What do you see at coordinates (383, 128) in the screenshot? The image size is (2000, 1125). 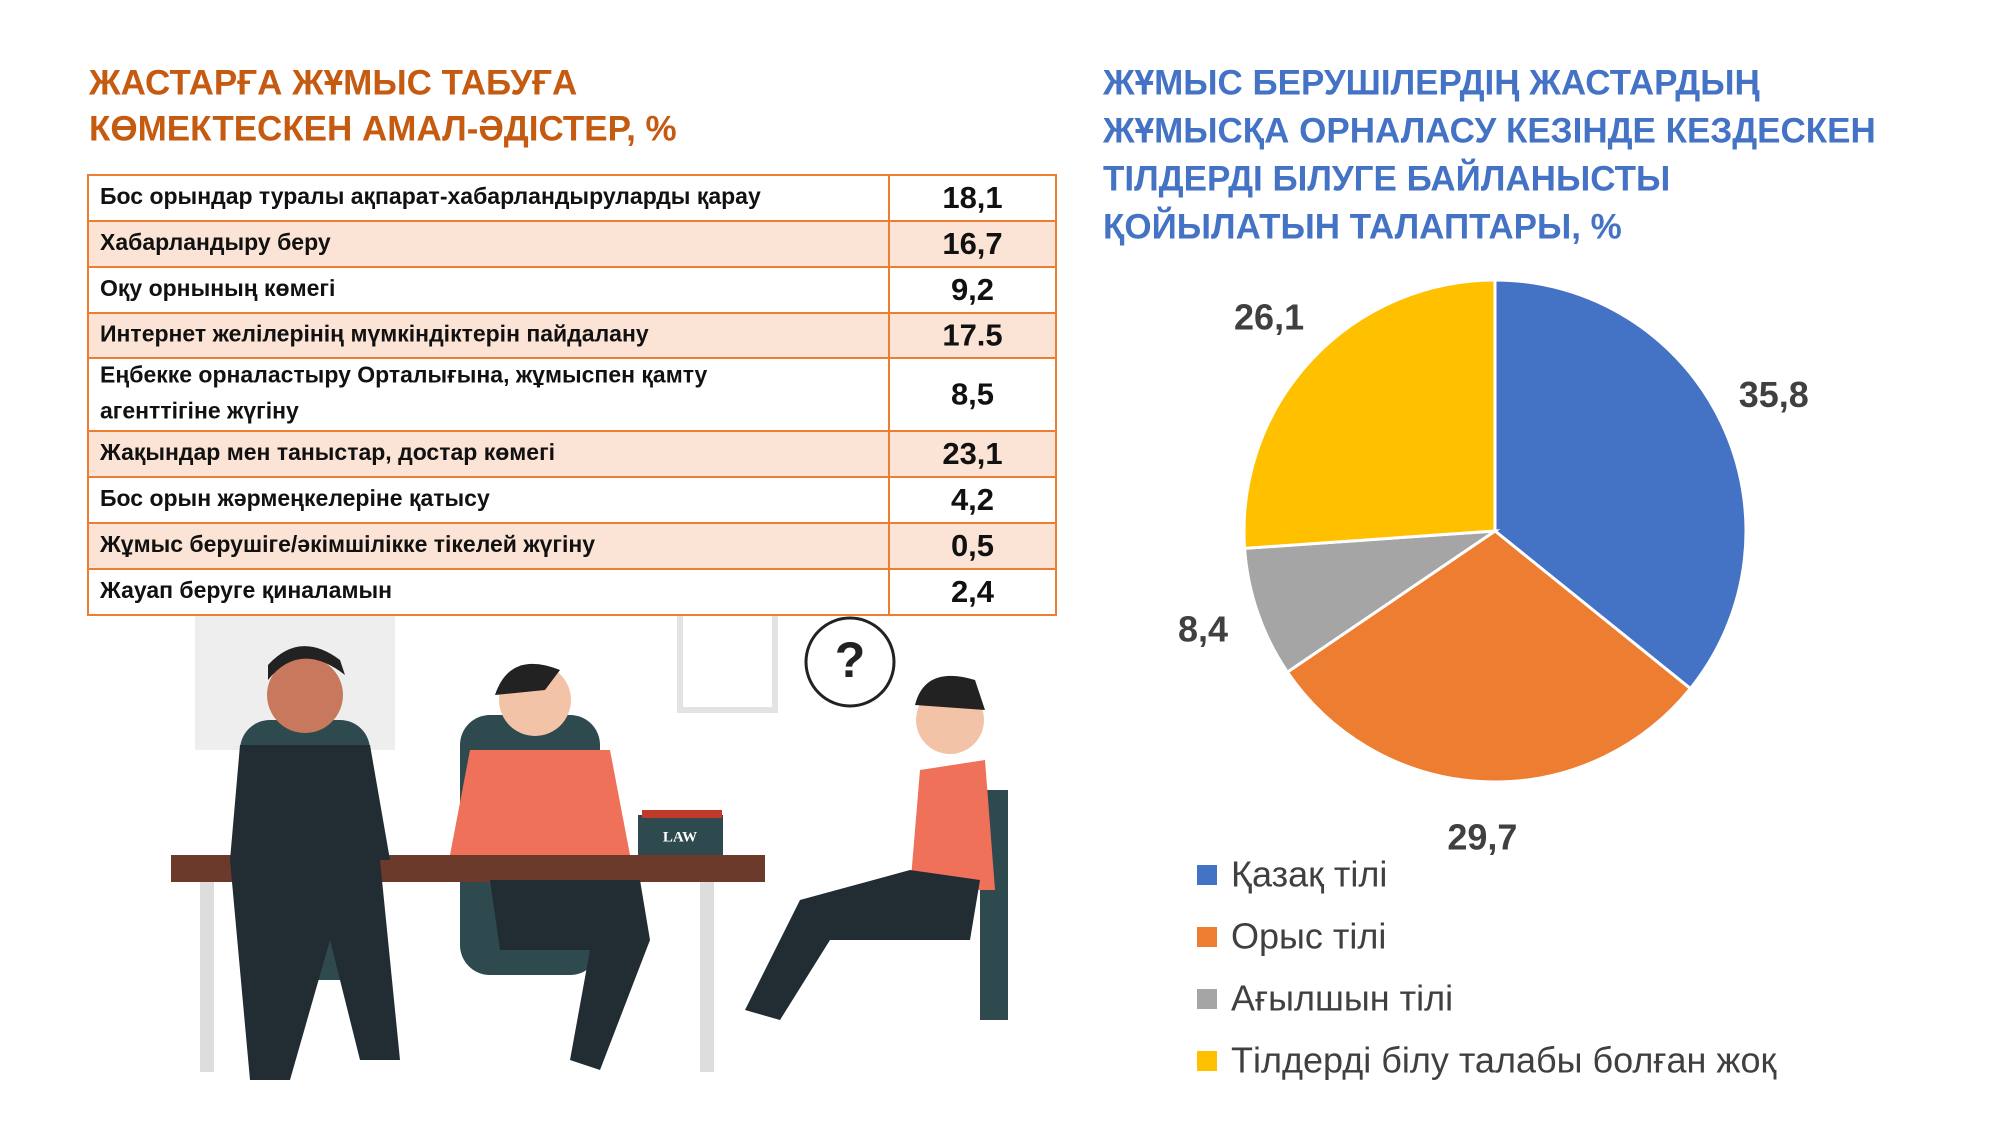 I see `table-title: КӨМЕКТЕСКЕН АМАЛ-ӘДІСТЕР, %` at bounding box center [383, 128].